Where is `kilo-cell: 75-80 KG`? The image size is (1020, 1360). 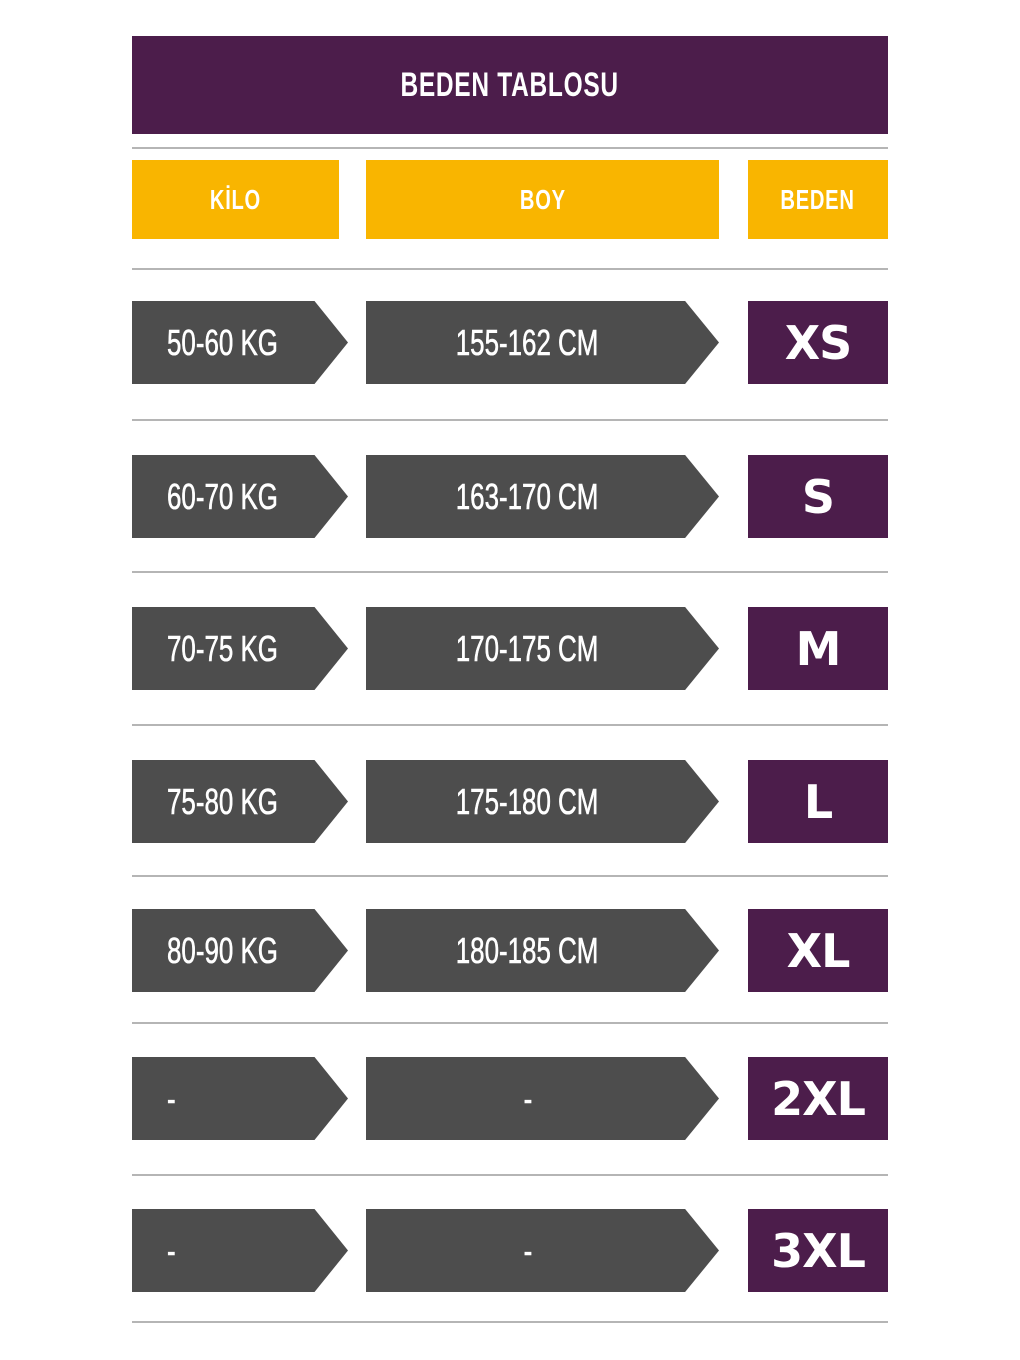
kilo-cell: 75-80 KG is located at coordinates (240, 801).